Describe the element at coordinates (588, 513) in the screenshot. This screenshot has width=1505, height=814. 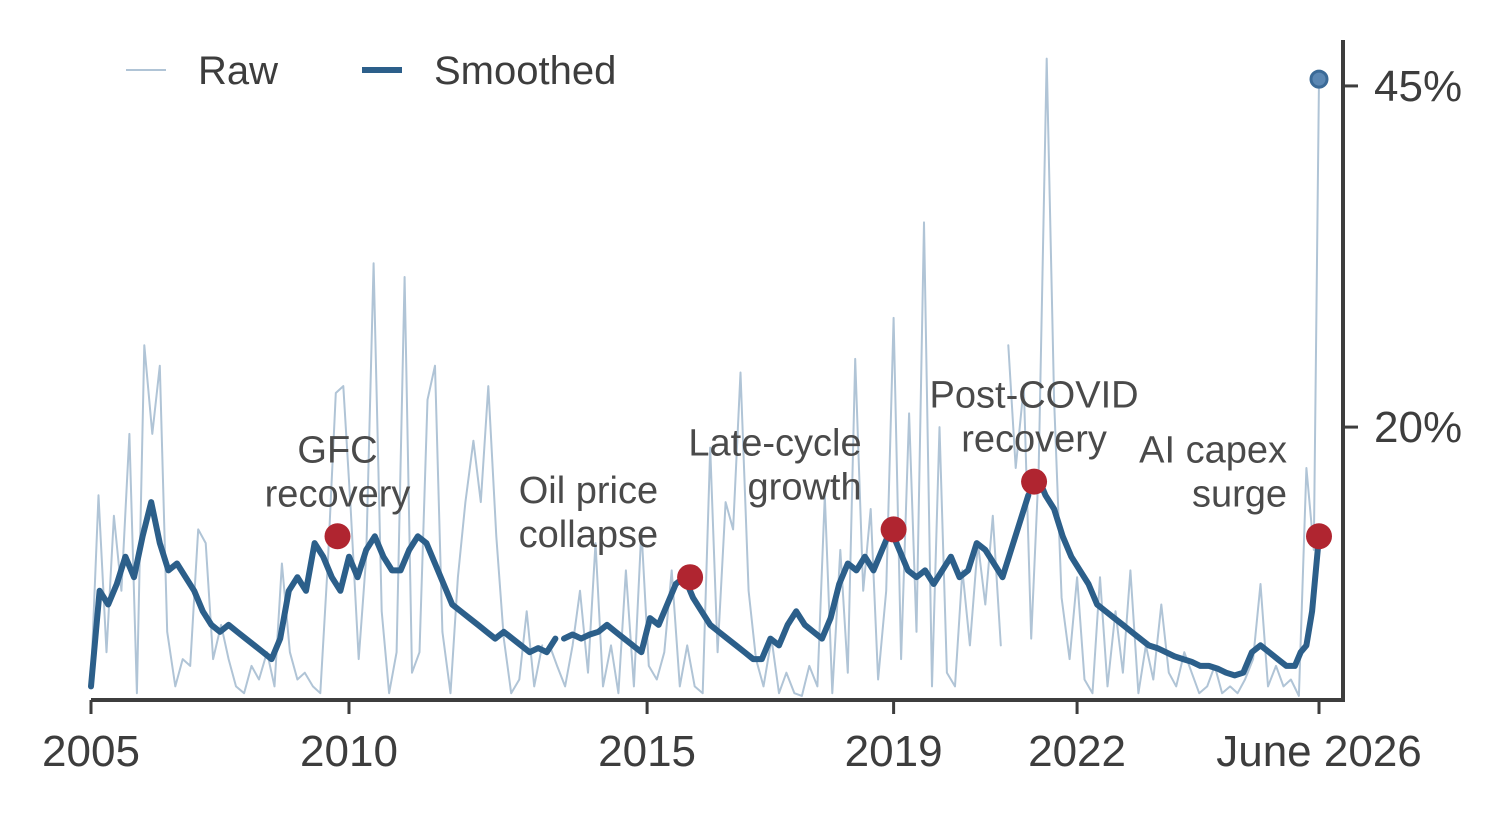
I see `annotation-label-1: Oil price collapse` at that location.